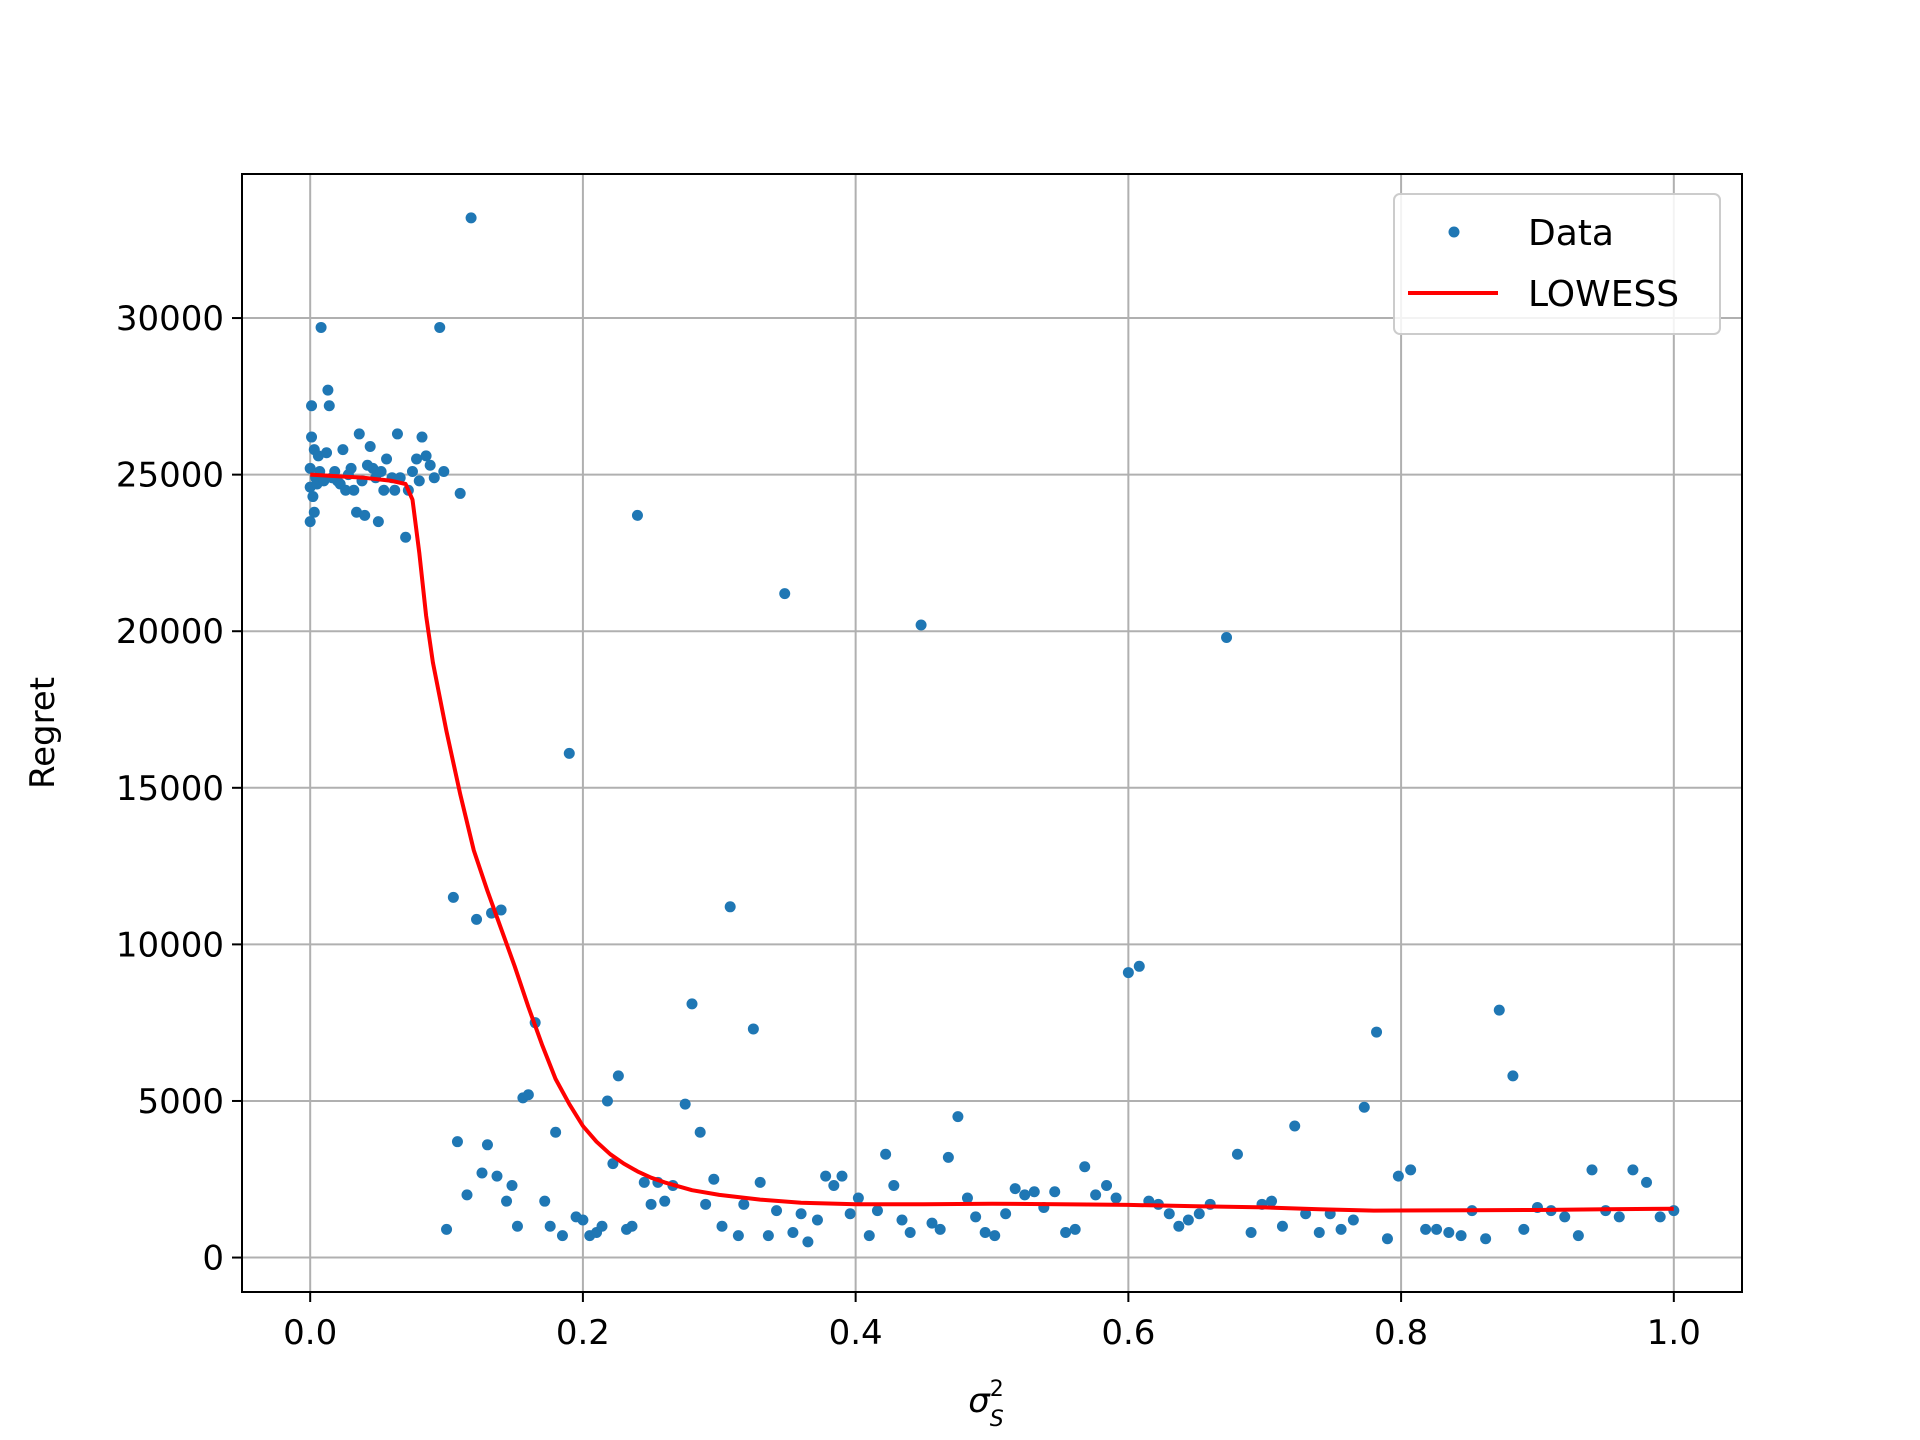 This screenshot has width=1920, height=1440. What do you see at coordinates (170, 632) in the screenshot?
I see `y-tick-label: 20000` at bounding box center [170, 632].